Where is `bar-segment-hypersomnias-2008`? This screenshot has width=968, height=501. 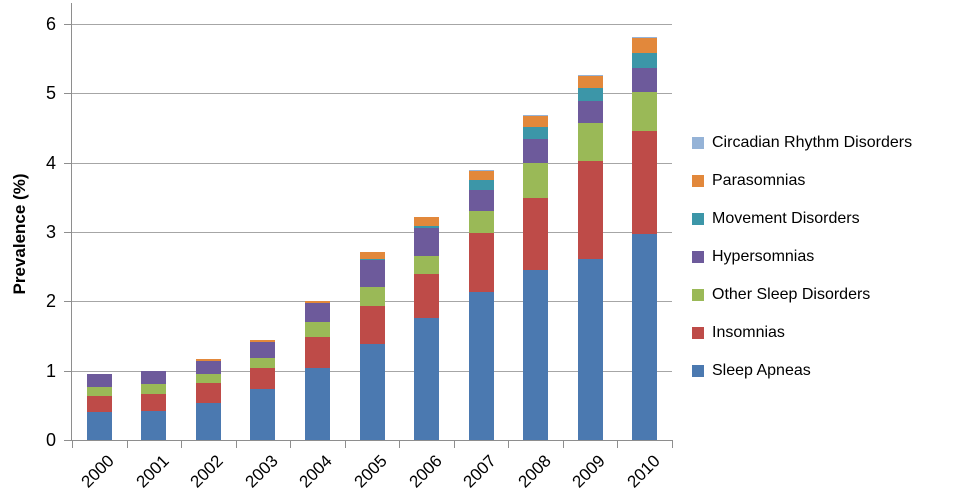 bar-segment-hypersomnias-2008 is located at coordinates (536, 151).